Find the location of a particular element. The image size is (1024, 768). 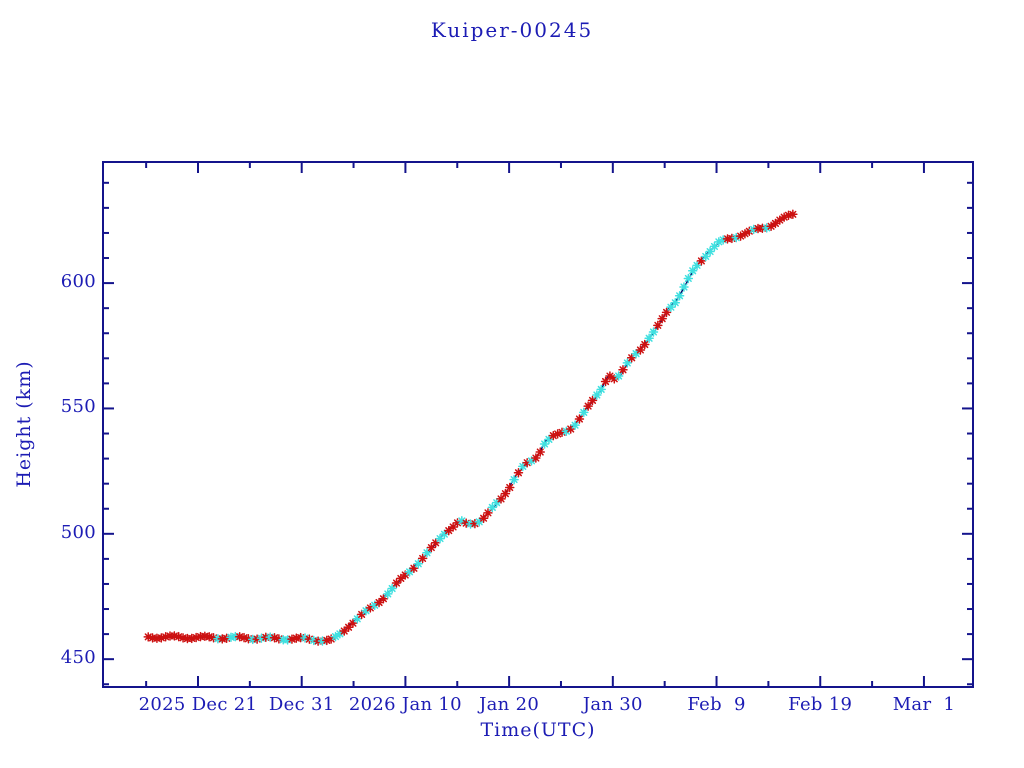

x-tick-label: 2025 Dec 21 is located at coordinates (198, 704).